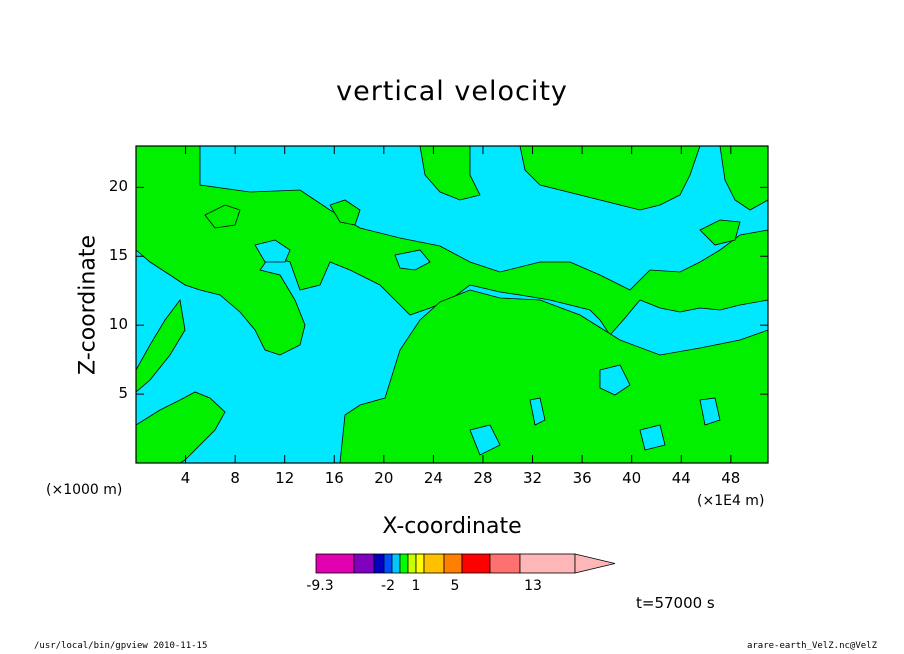 Image resolution: width=904 pixels, height=654 pixels. Describe the element at coordinates (452, 91) in the screenshot. I see `chart-title: vertical velocity` at that location.